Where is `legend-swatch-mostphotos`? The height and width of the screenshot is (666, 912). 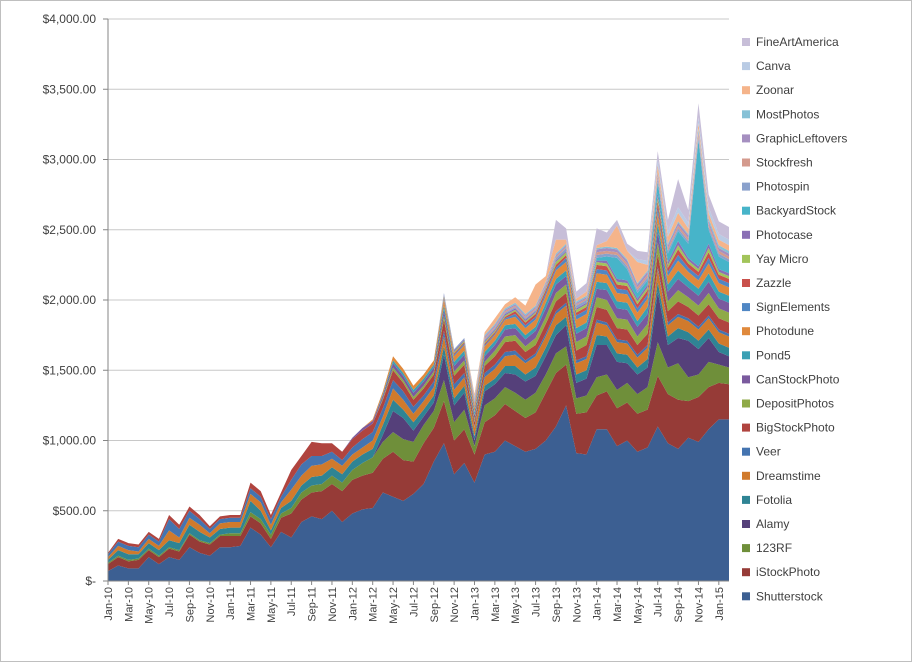 legend-swatch-mostphotos is located at coordinates (746, 114).